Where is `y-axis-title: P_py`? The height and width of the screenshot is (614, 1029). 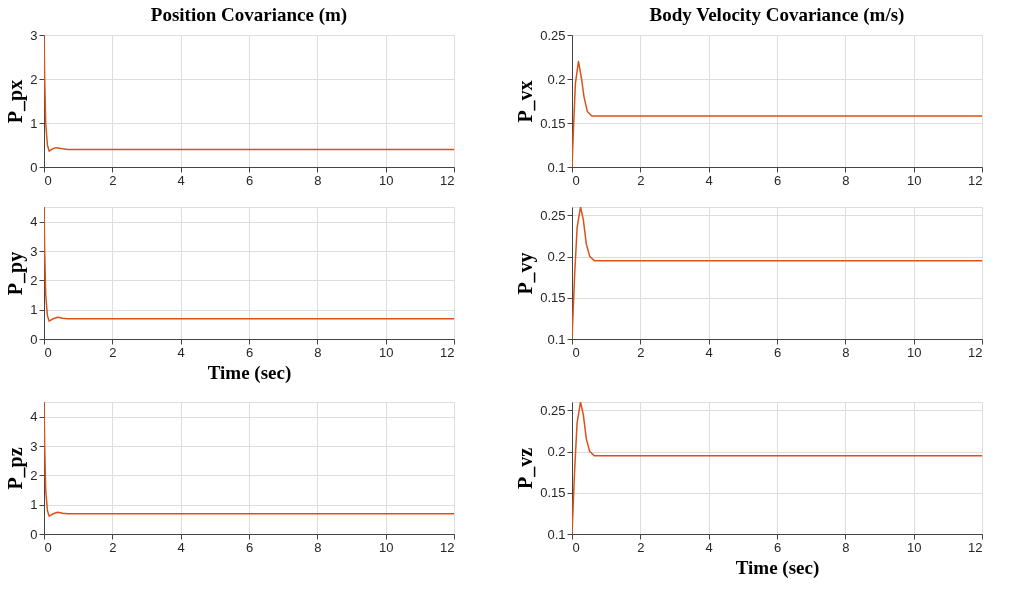 y-axis-title: P_py is located at coordinates (16, 273).